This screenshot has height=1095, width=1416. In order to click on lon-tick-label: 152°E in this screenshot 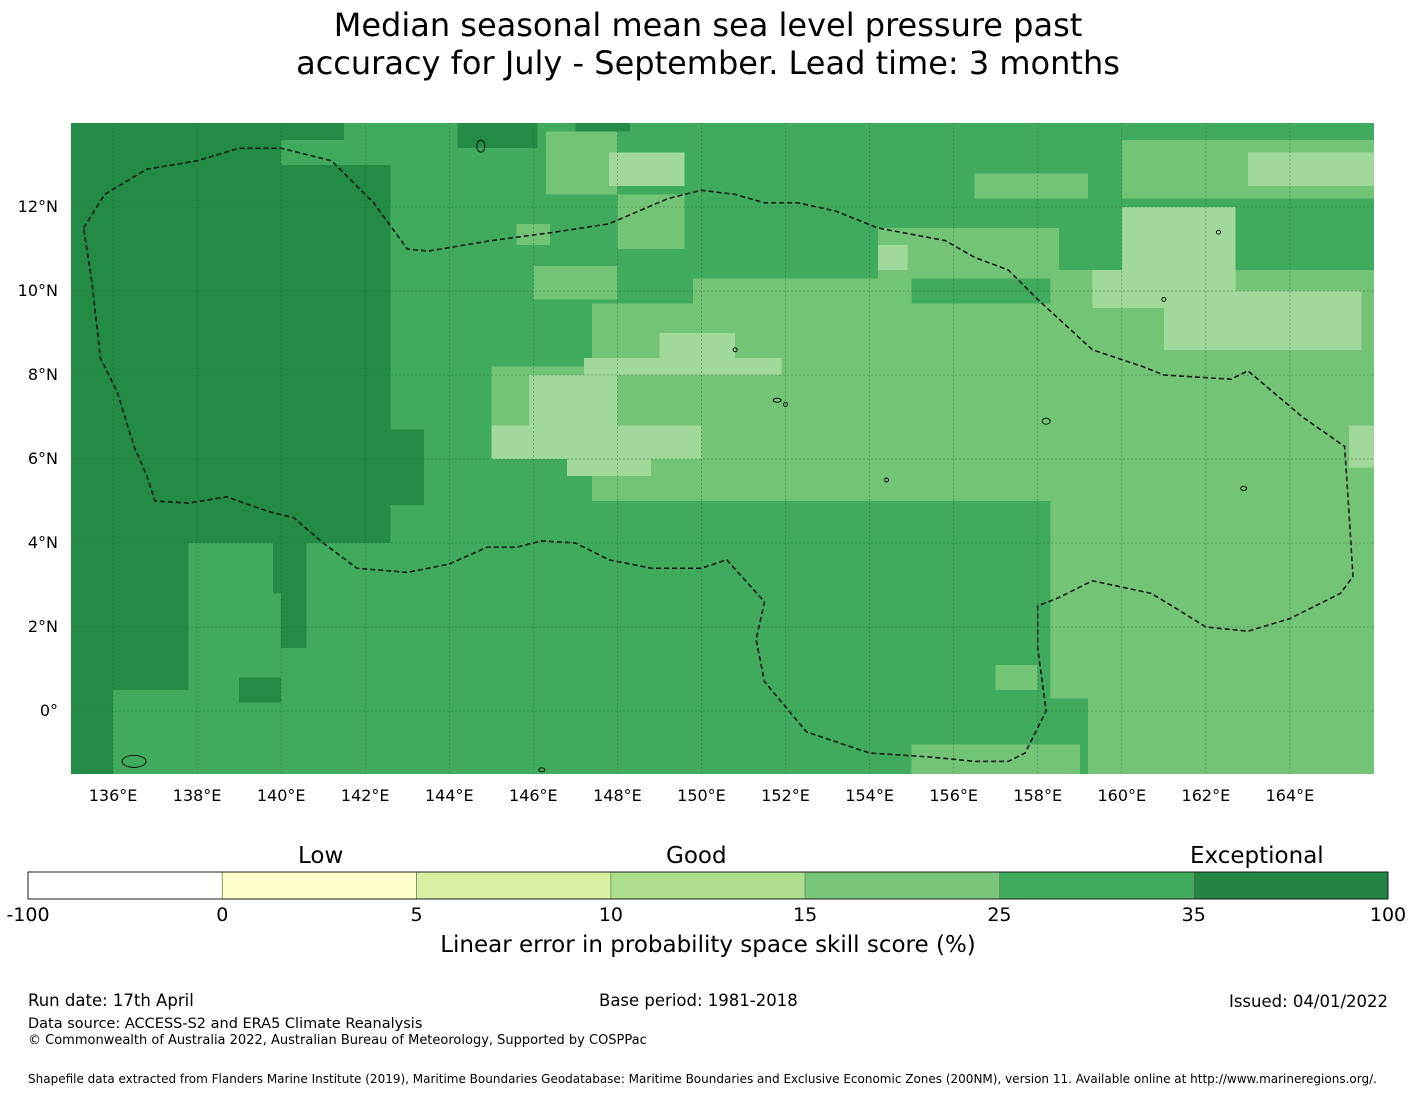, I will do `click(785, 795)`.